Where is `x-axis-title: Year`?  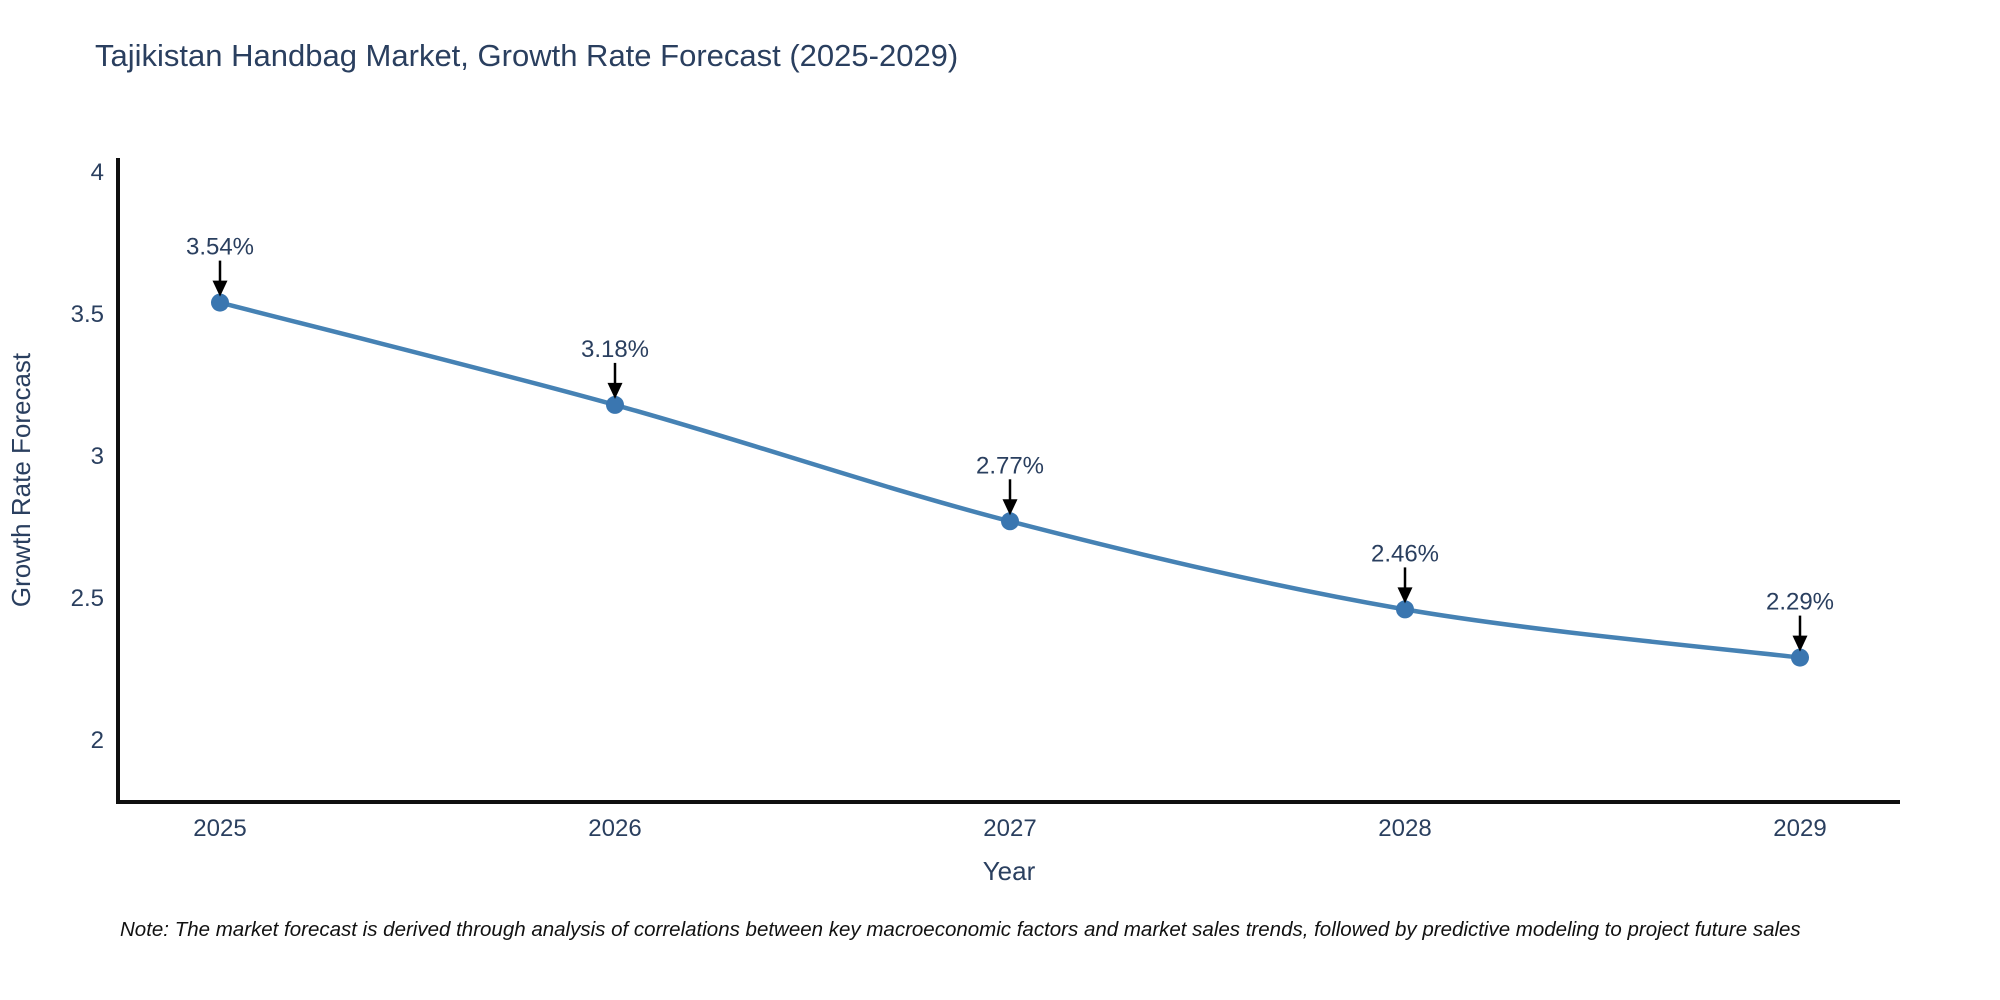 x-axis-title: Year is located at coordinates (1009, 871).